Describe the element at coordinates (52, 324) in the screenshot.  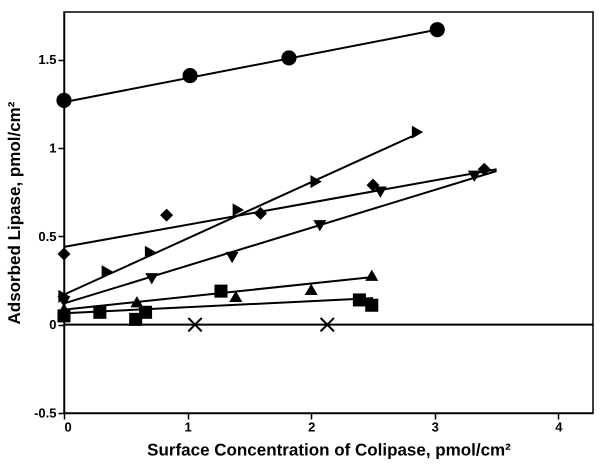
I see `y-tick-label: 0` at that location.